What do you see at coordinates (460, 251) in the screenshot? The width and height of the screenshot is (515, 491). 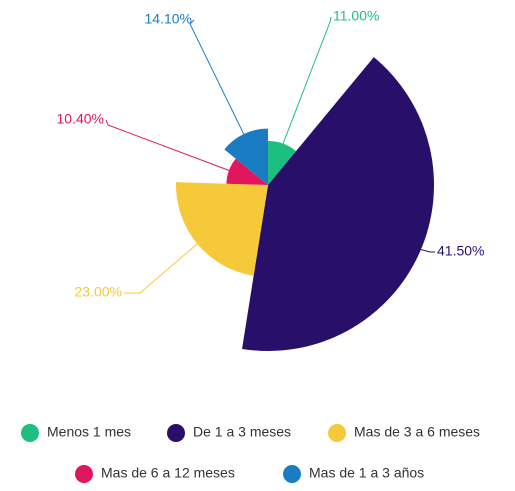 I see `data-label: 41.50%` at bounding box center [460, 251].